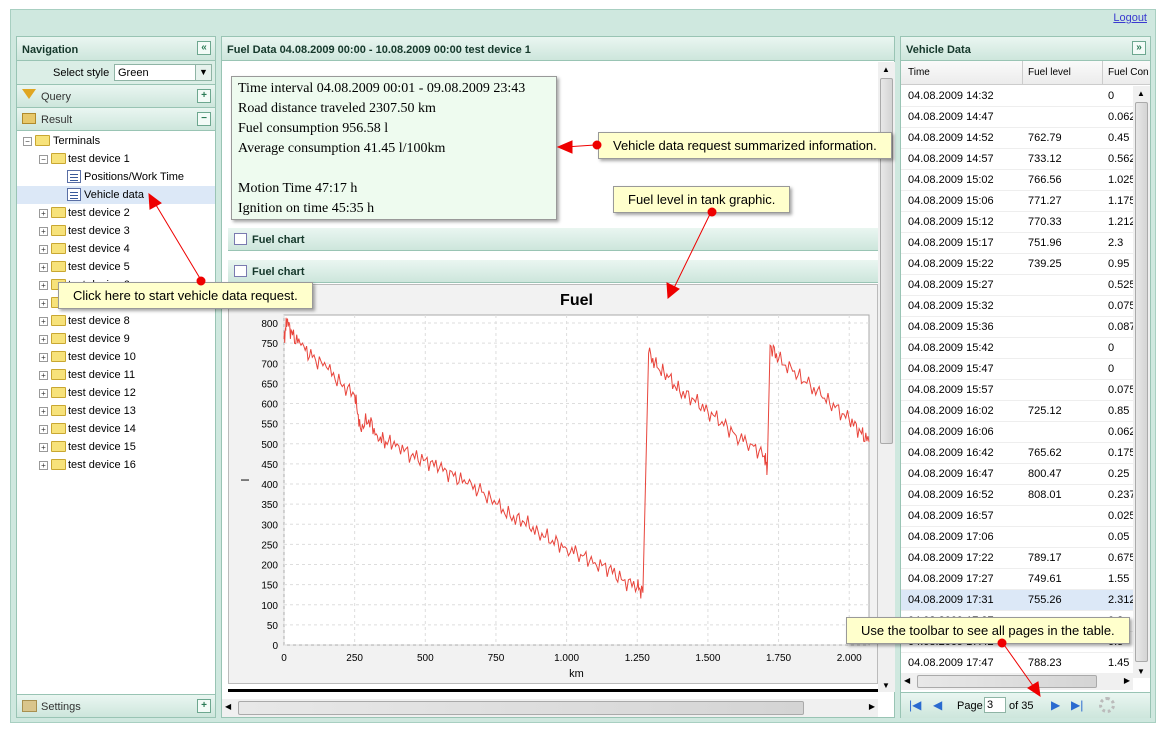  What do you see at coordinates (163, 72) in the screenshot?
I see `style-select: Green ▼` at bounding box center [163, 72].